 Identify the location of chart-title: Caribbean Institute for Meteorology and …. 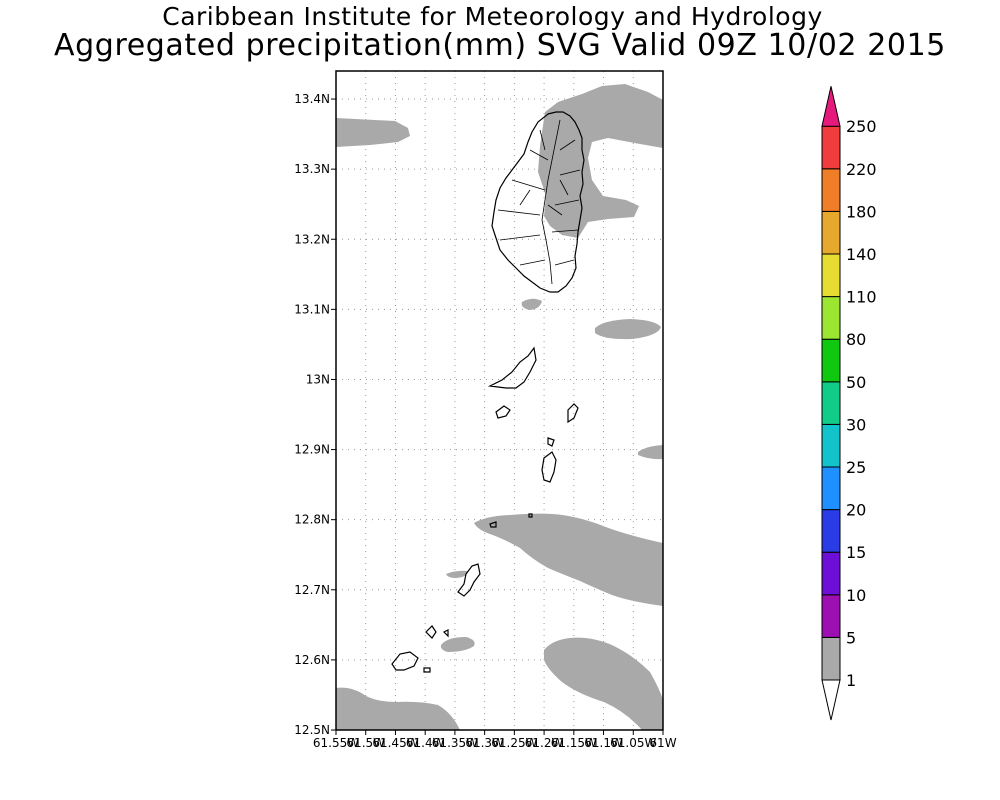
(492, 16).